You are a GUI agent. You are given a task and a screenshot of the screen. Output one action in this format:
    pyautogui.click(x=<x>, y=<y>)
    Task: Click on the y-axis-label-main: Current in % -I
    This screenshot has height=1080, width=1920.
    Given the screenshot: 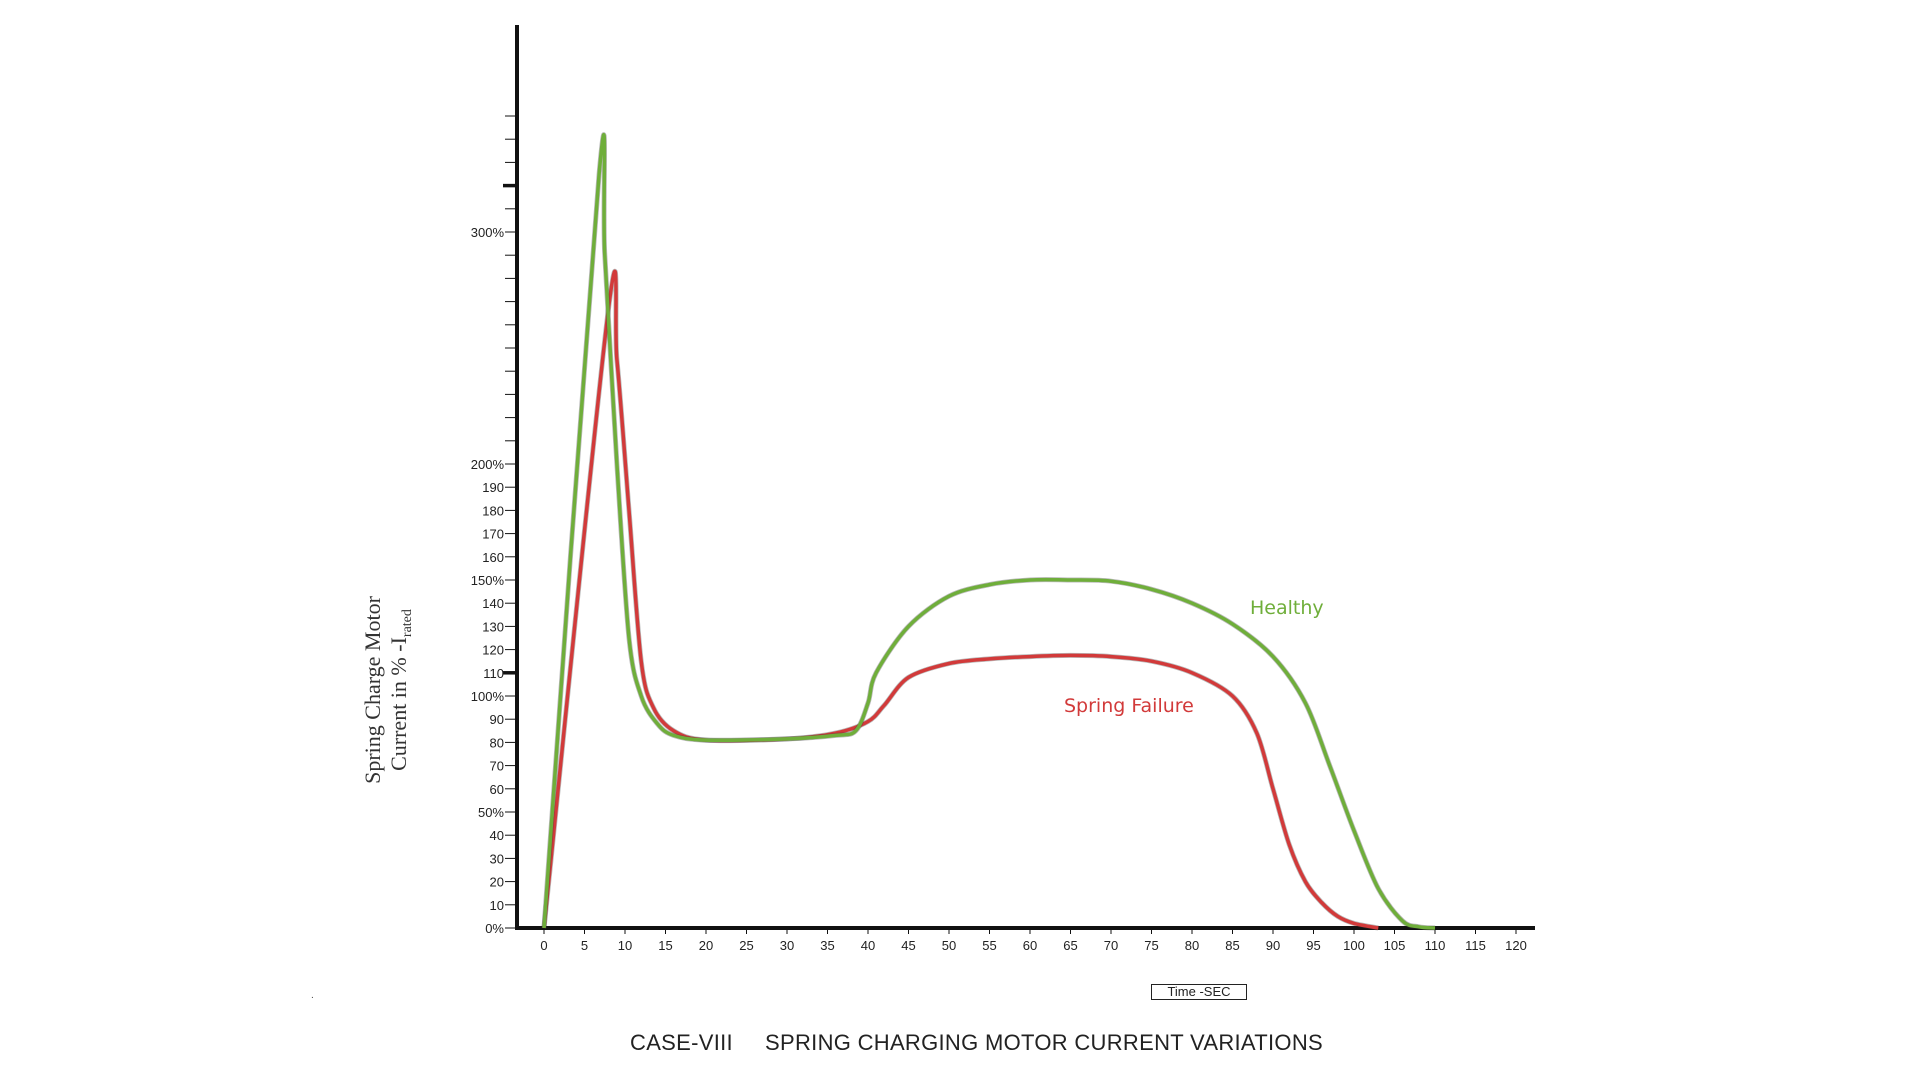 What is the action you would take?
    pyautogui.click(x=398, y=704)
    